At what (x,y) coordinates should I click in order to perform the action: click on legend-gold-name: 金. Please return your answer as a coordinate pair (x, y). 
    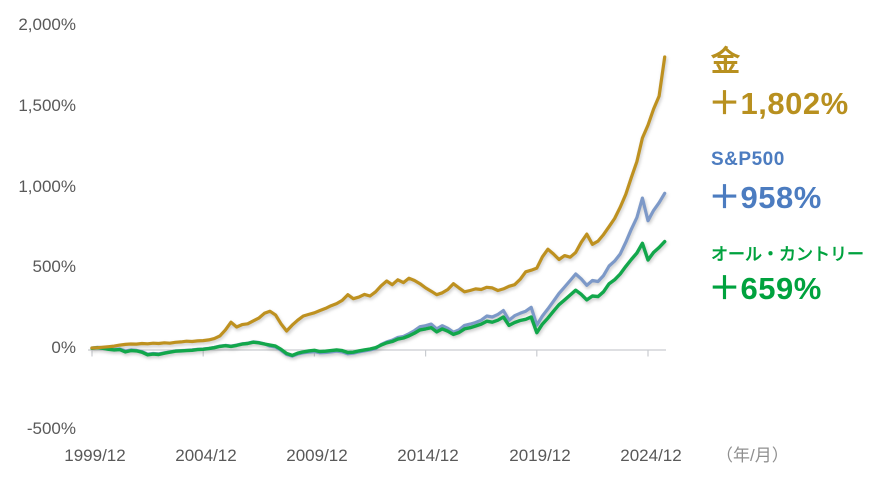
    Looking at the image, I should click on (726, 62).